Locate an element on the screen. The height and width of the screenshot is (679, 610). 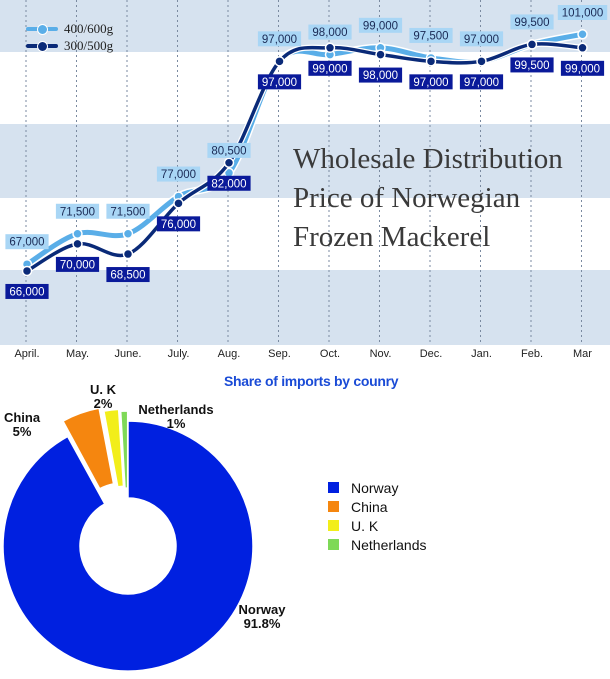
data-label: 82,000 is located at coordinates (228, 184).